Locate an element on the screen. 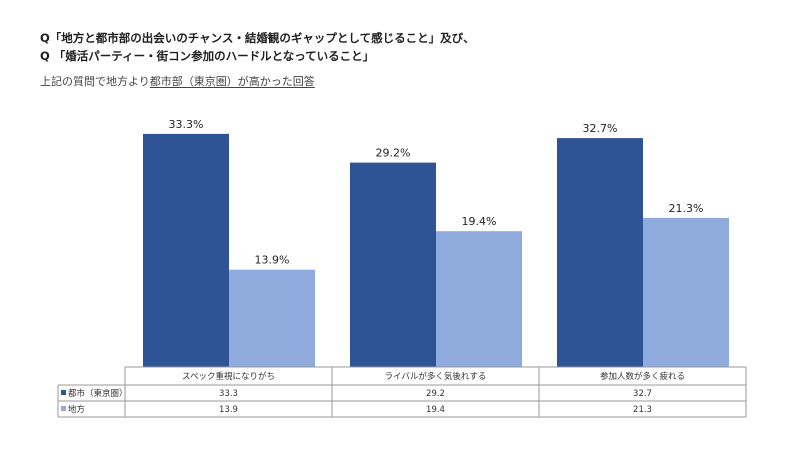  category-label-3: 参加人数が多く疲れる is located at coordinates (642, 376).